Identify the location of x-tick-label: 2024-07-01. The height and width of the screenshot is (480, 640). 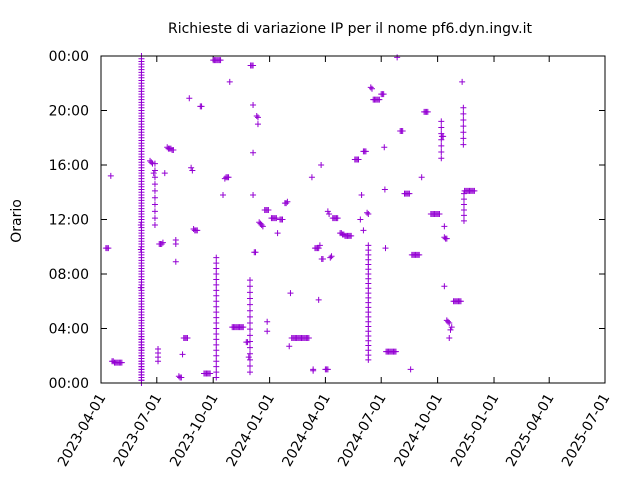
(362, 430).